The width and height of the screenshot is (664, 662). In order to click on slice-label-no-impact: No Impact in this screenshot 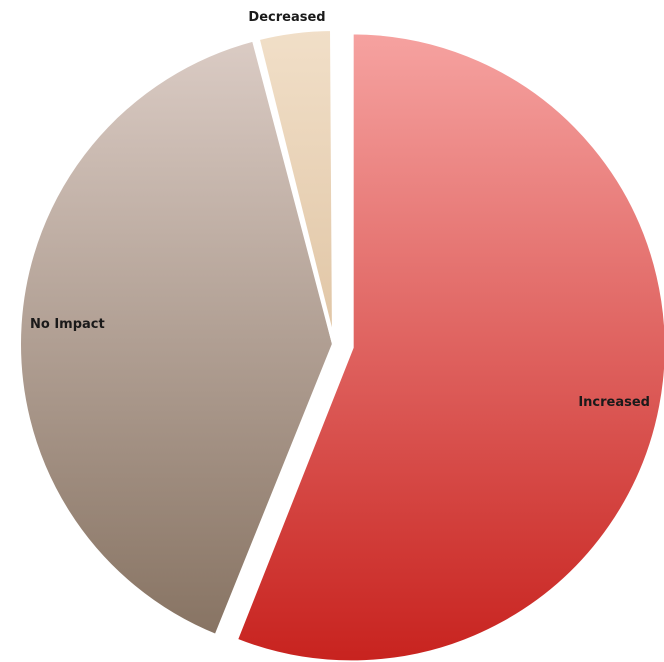, I will do `click(67, 324)`.